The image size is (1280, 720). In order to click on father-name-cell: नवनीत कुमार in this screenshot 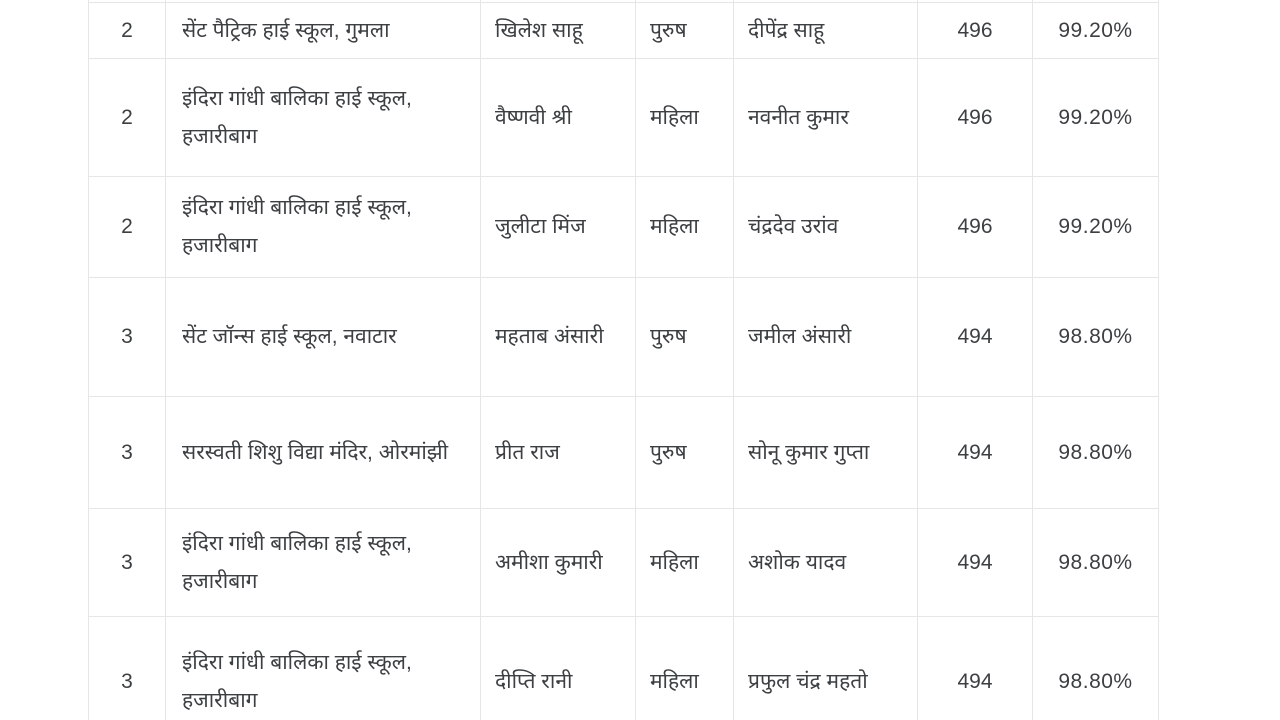, I will do `click(825, 117)`.